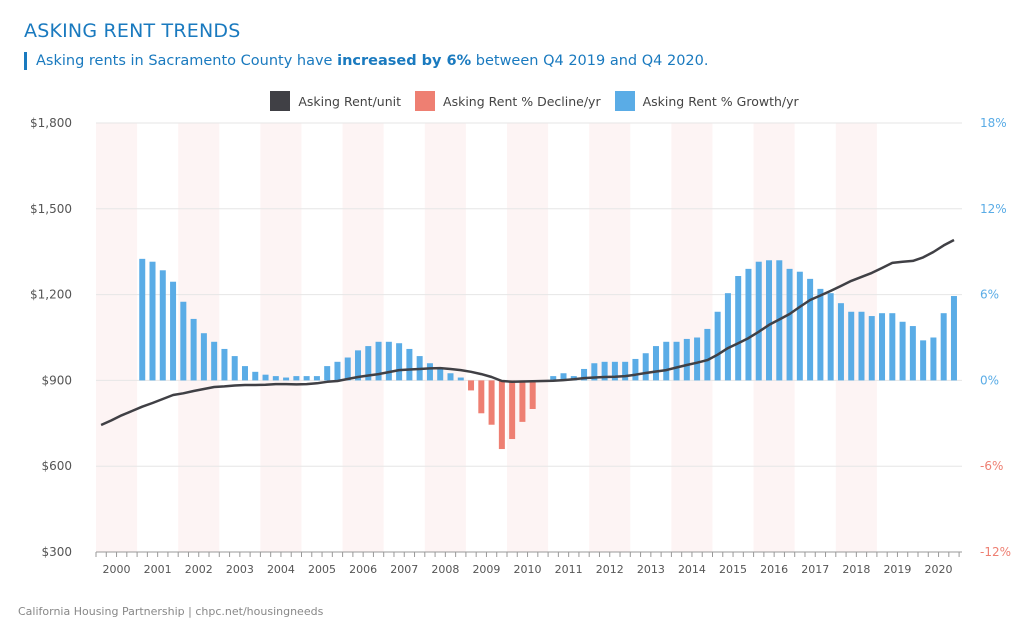 The height and width of the screenshot is (642, 1024). Describe the element at coordinates (991, 466) in the screenshot. I see `right-axis-tick-label: -6%` at that location.